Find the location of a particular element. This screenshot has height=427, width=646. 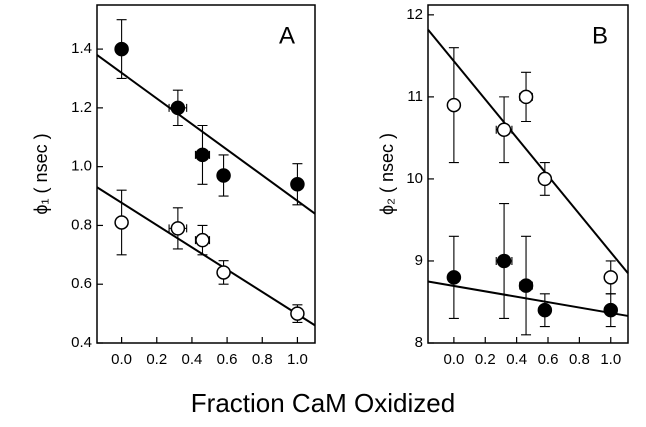

y-tick-label: 0.8 is located at coordinates (81, 224).